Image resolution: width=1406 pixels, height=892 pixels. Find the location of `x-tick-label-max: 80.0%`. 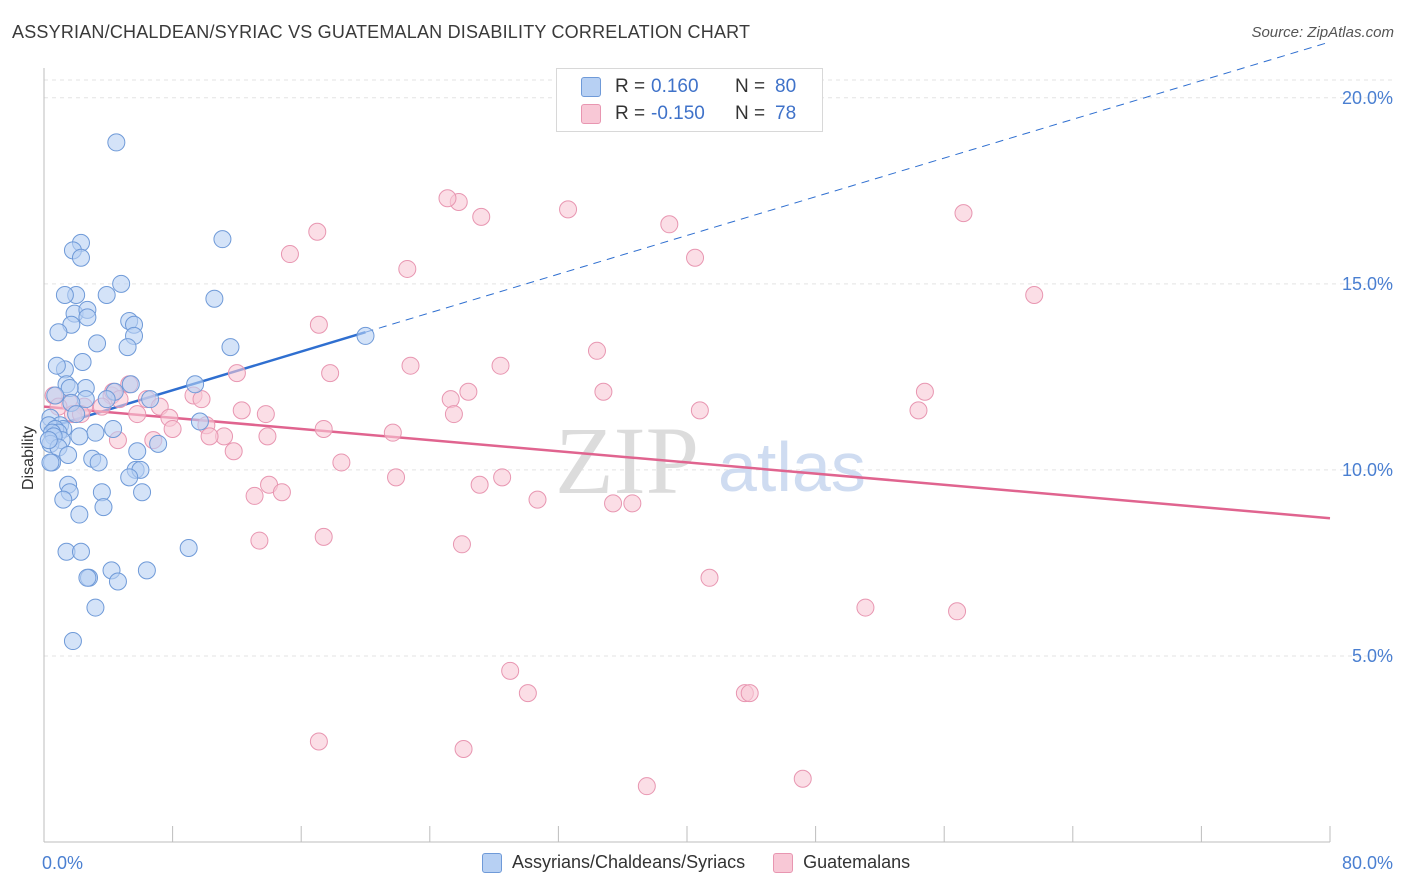

x-tick-label-max: 80.0% is located at coordinates (1367, 863).